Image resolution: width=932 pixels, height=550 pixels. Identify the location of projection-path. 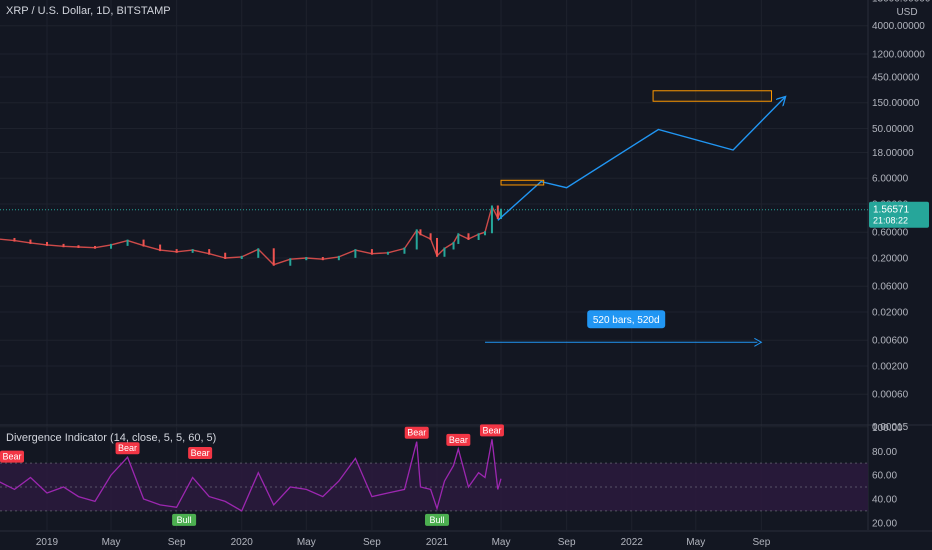
(641, 159).